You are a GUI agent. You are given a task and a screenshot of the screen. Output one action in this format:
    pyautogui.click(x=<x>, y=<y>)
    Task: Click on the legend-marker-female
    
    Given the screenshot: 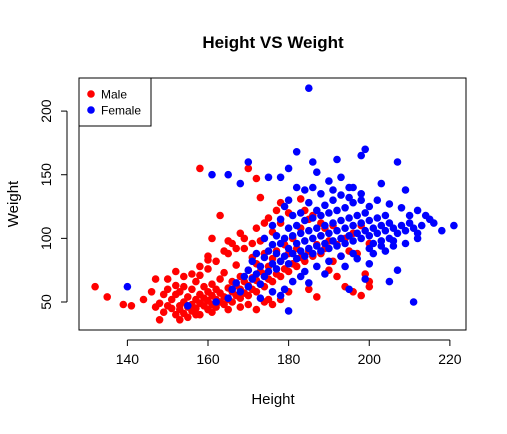 What is the action you would take?
    pyautogui.click(x=91, y=110)
    